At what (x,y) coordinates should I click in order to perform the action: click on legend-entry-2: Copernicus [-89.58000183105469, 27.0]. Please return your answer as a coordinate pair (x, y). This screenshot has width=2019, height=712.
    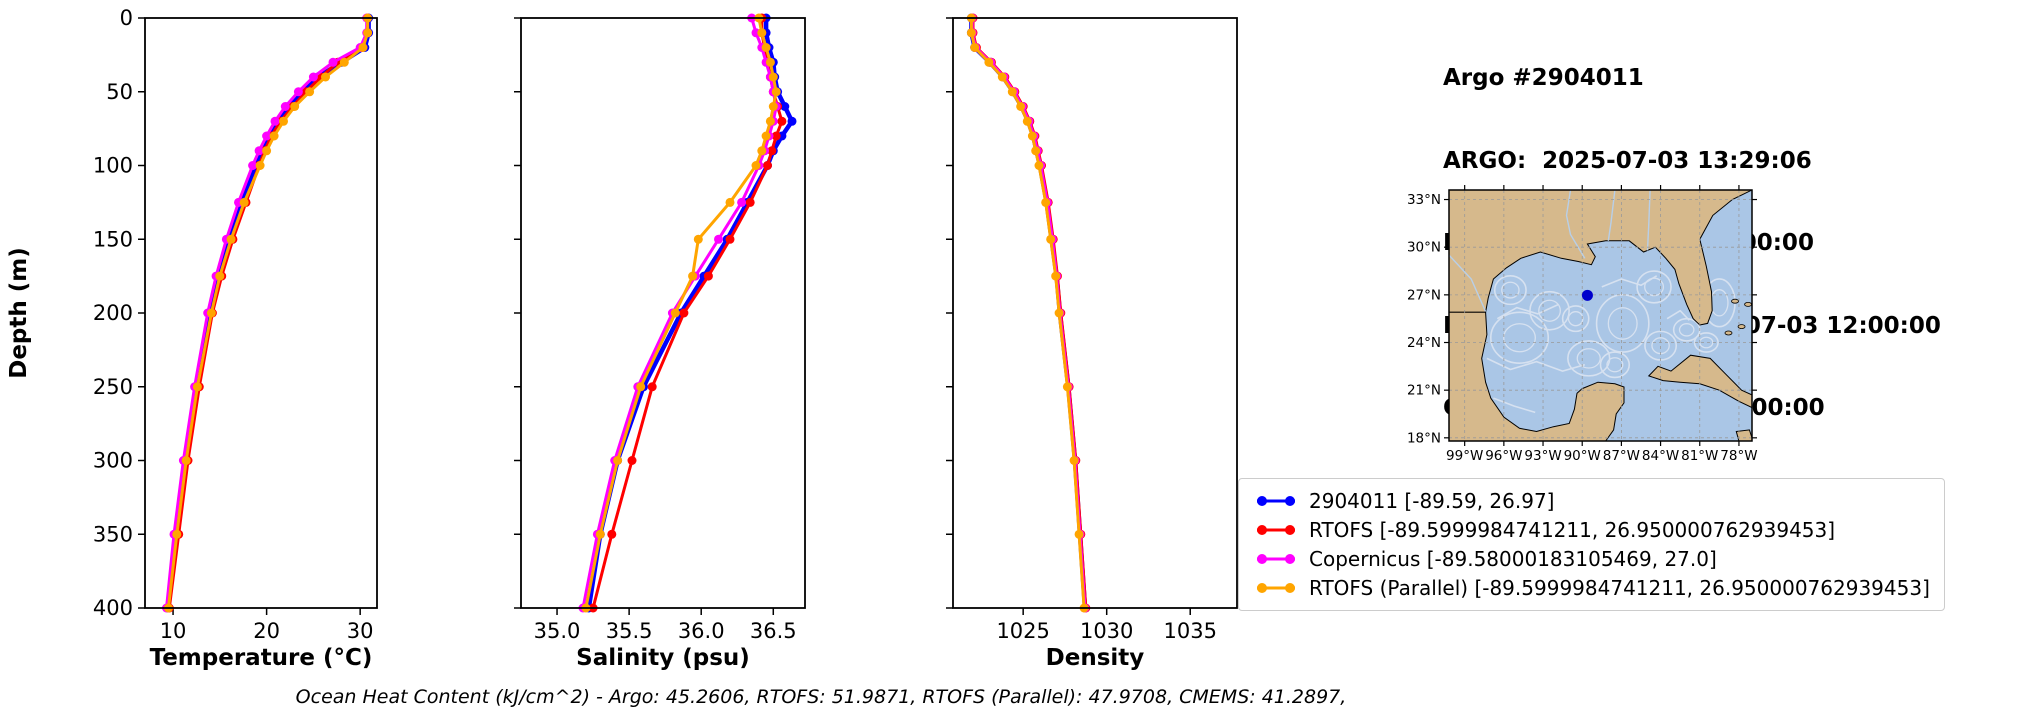
    Looking at the image, I should click on (1591, 559).